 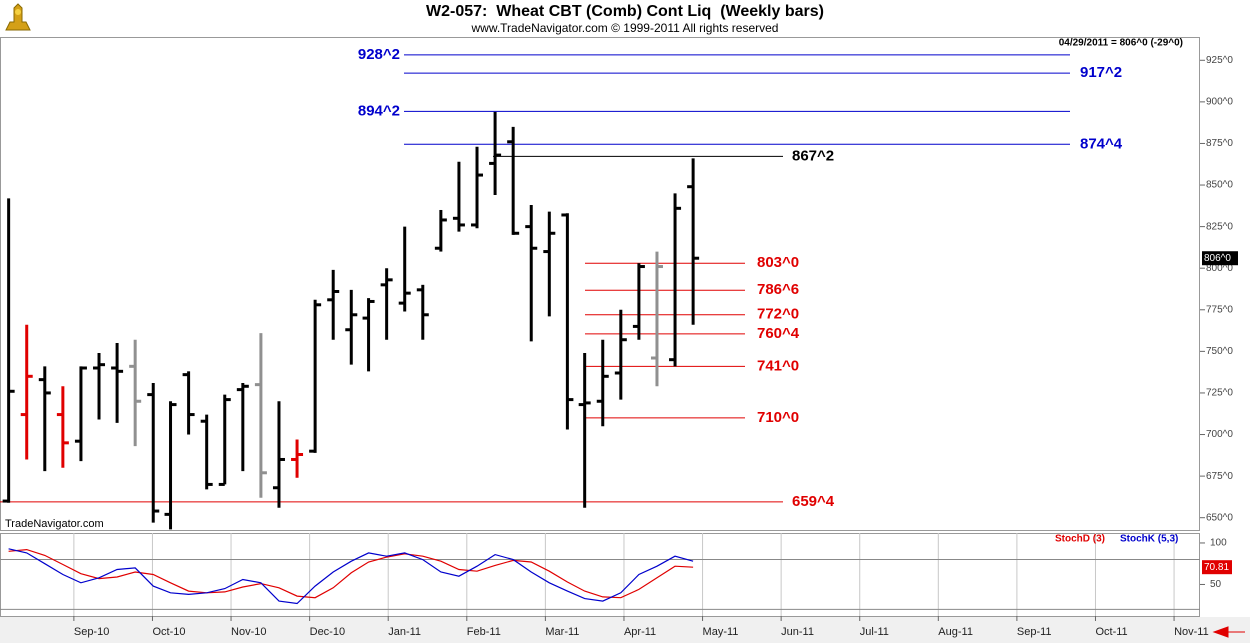 I want to click on level-label: 741^0, so click(x=778, y=365).